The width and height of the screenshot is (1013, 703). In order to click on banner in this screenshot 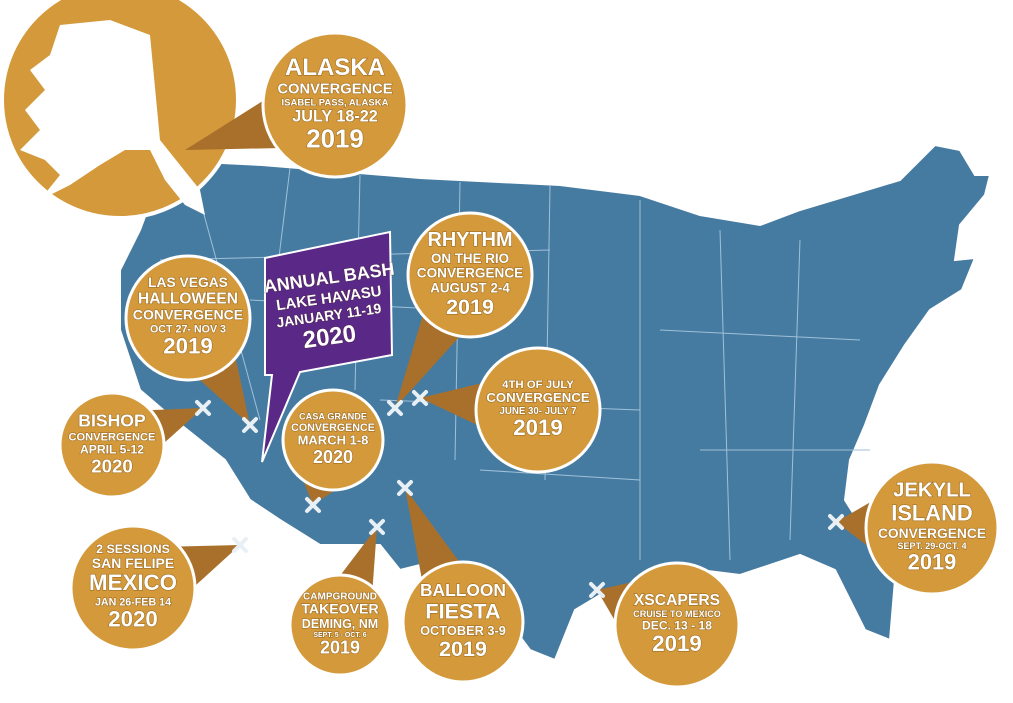, I will do `click(327, 346)`.